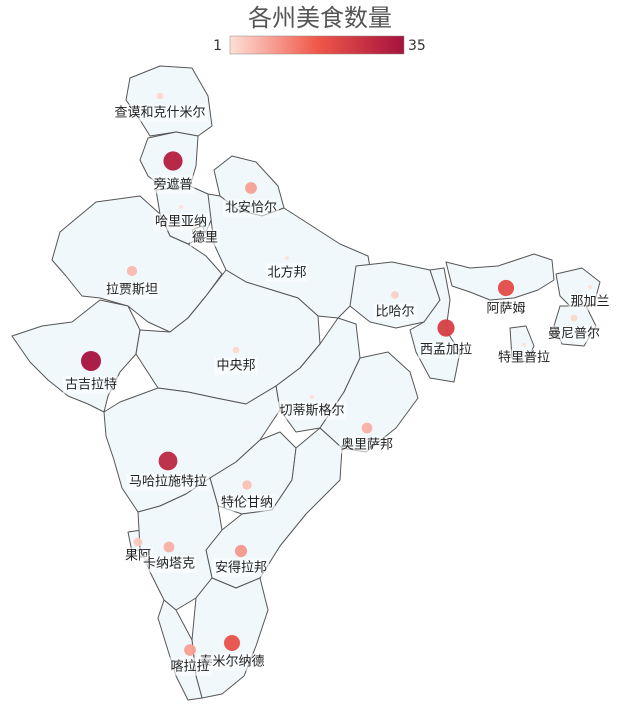 Image resolution: width=642 pixels, height=710 pixels. I want to click on state-label: 北安恰尔, so click(251, 208).